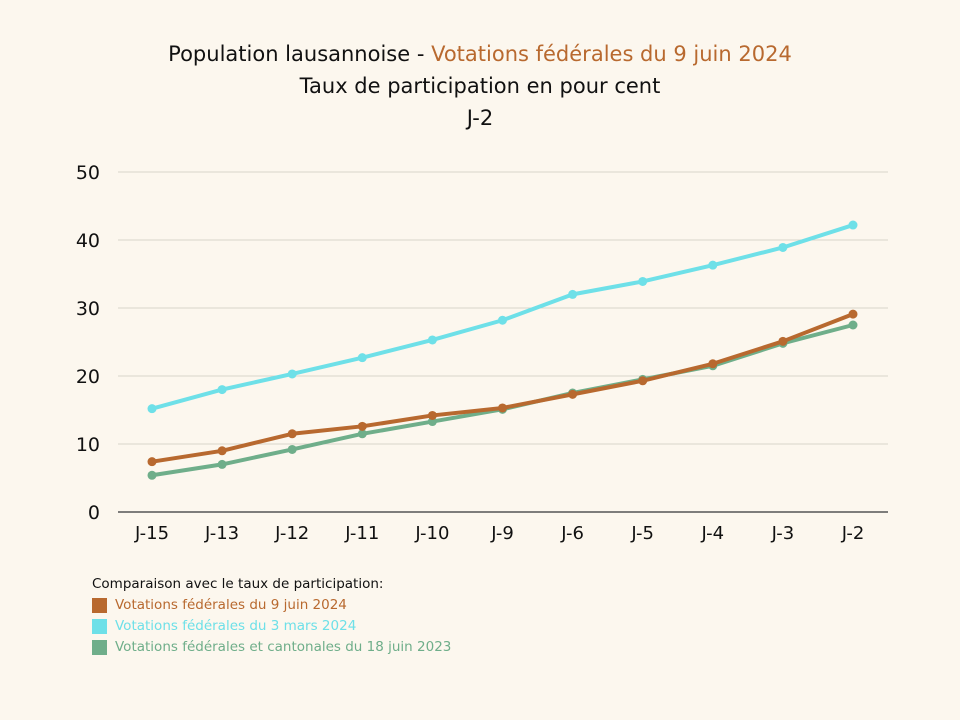  I want to click on x-tick-label: J-15, so click(151, 533).